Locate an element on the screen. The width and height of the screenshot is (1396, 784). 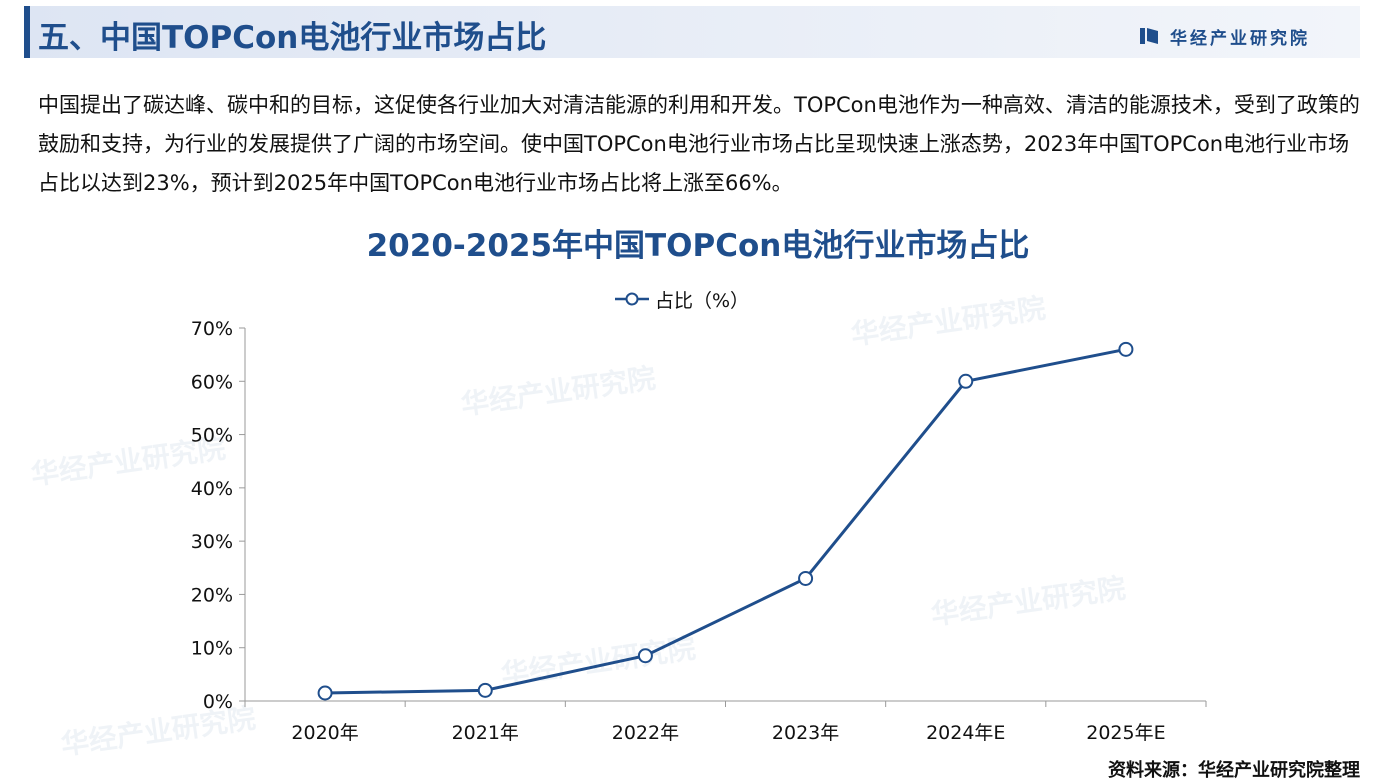
chart-title: 2020-2025年中国TOPCon电池行业市场占比 is located at coordinates (698, 246).